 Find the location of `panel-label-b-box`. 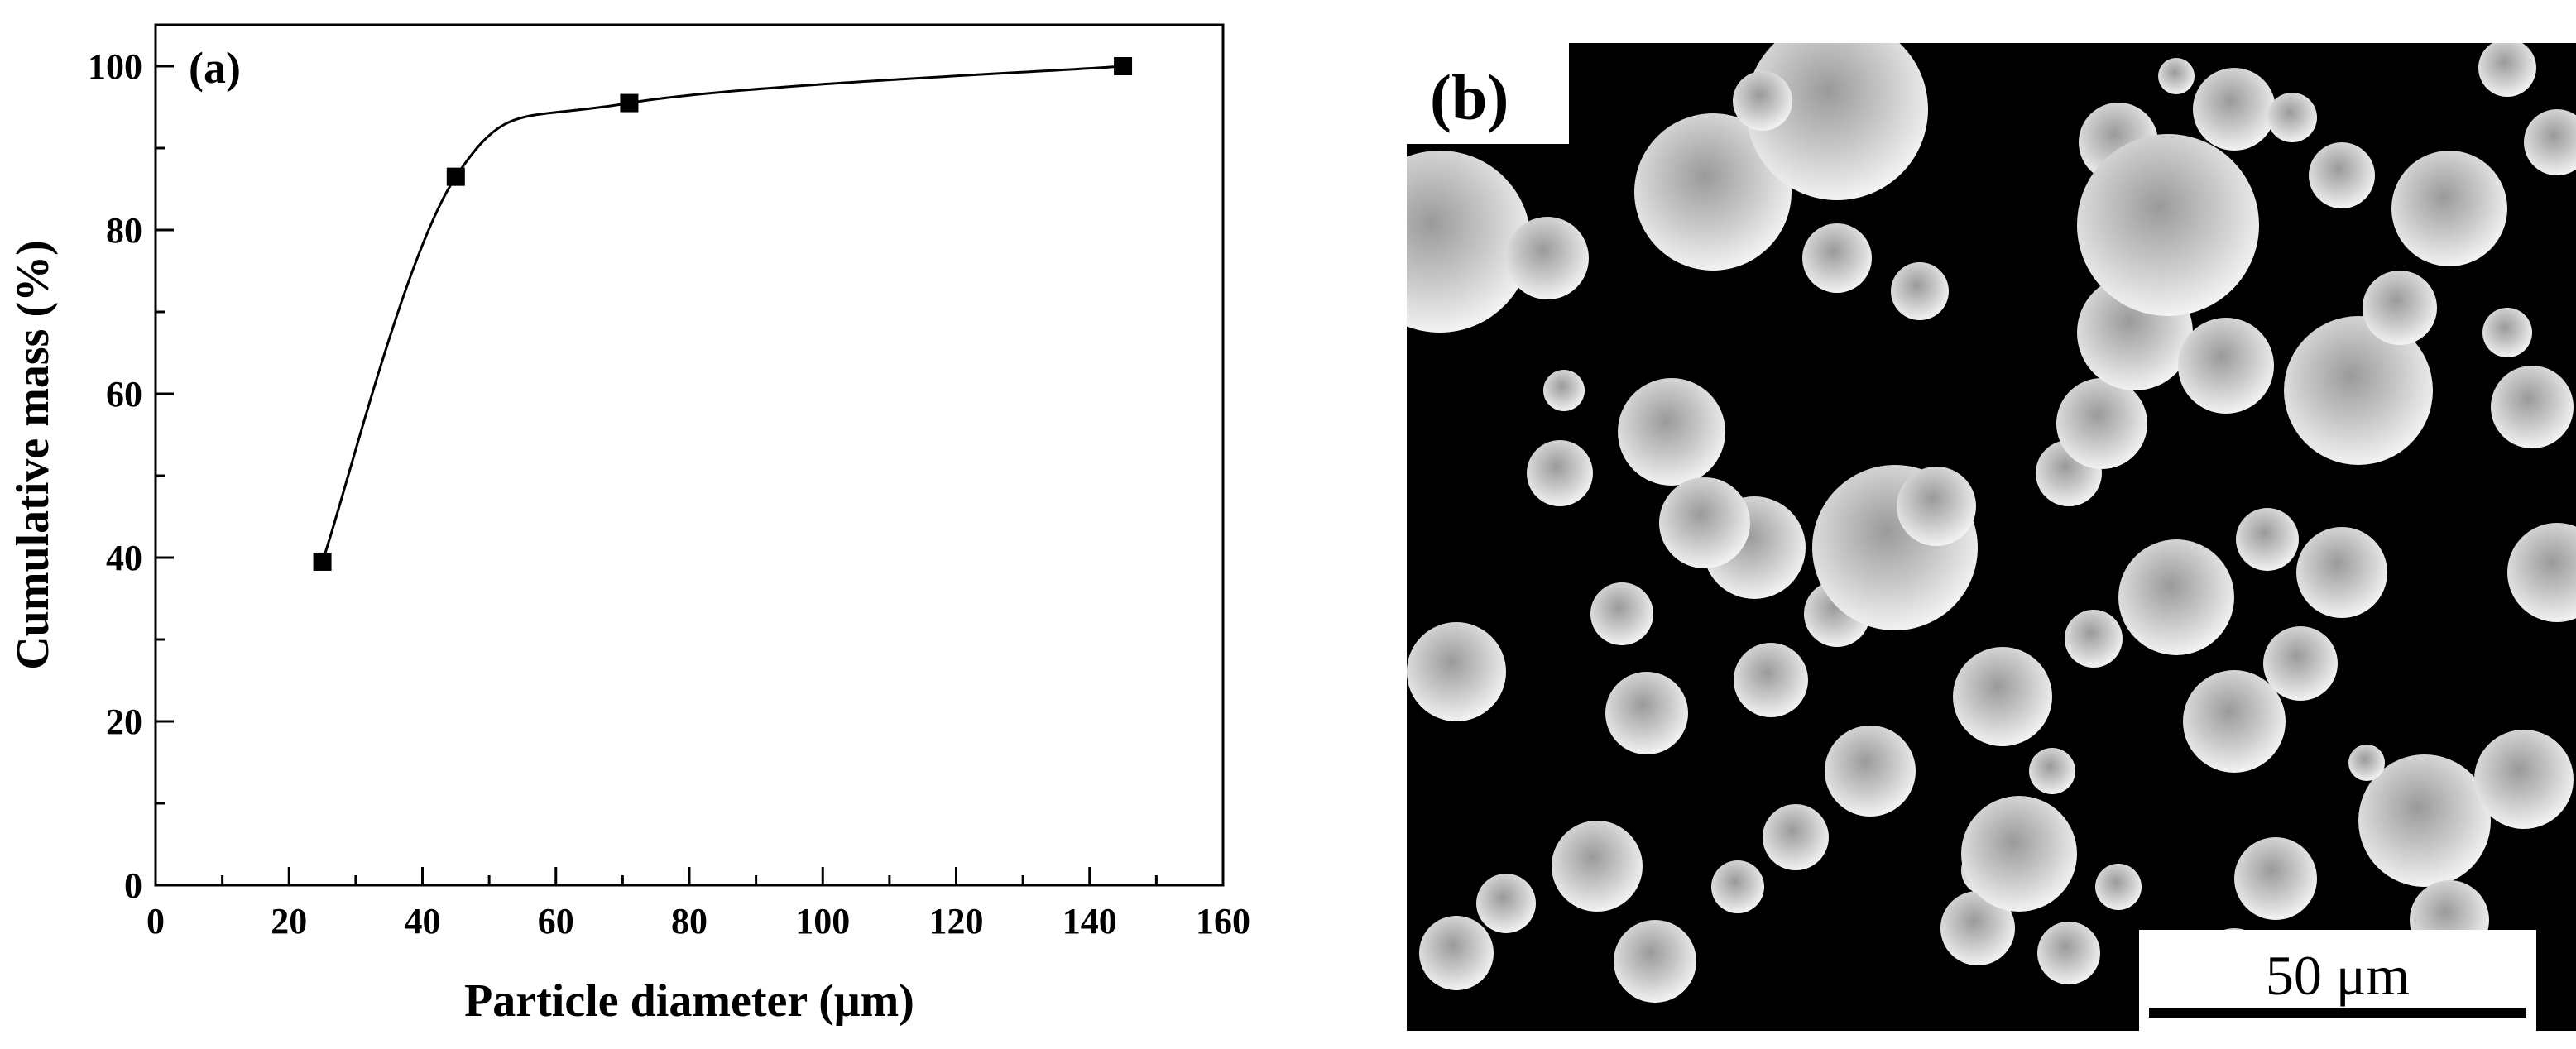

panel-label-b-box is located at coordinates (1488, 93).